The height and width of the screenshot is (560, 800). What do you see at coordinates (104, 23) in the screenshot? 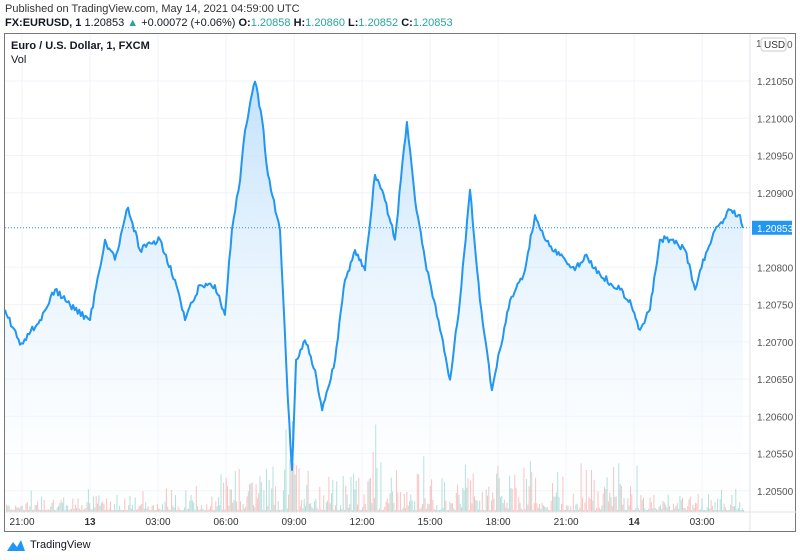
I see `last-price: 1.20853` at bounding box center [104, 23].